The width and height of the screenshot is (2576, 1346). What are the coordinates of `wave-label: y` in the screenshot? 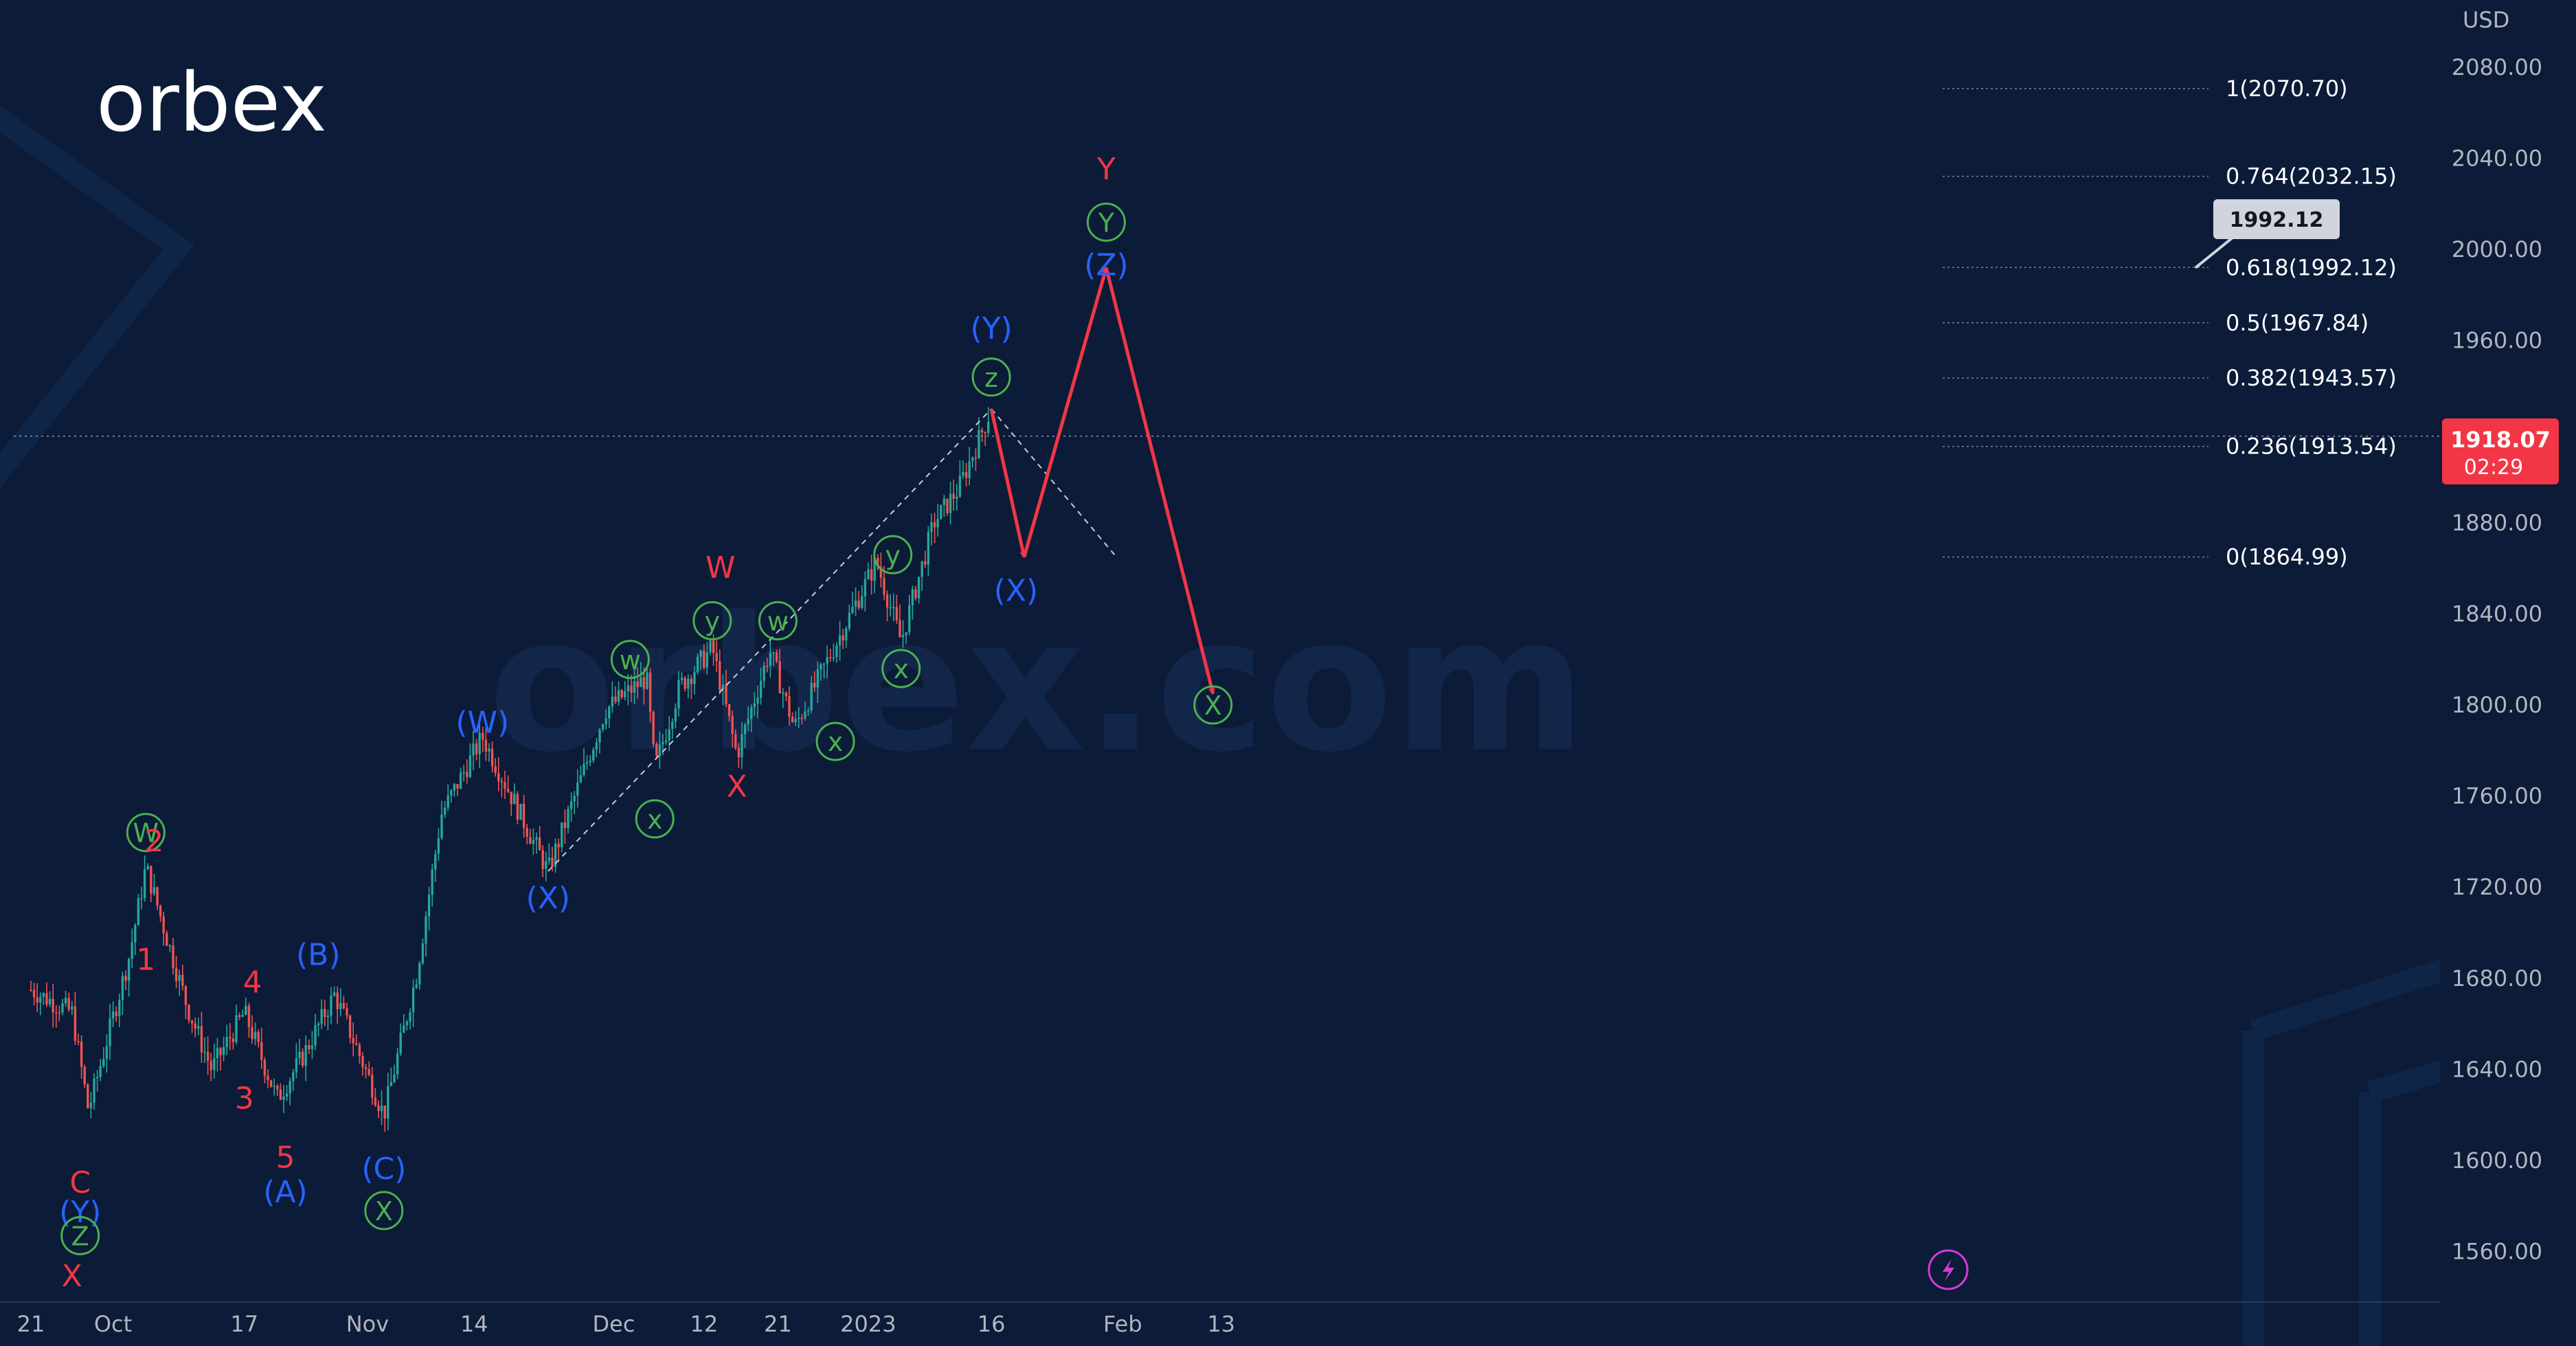 It's located at (893, 554).